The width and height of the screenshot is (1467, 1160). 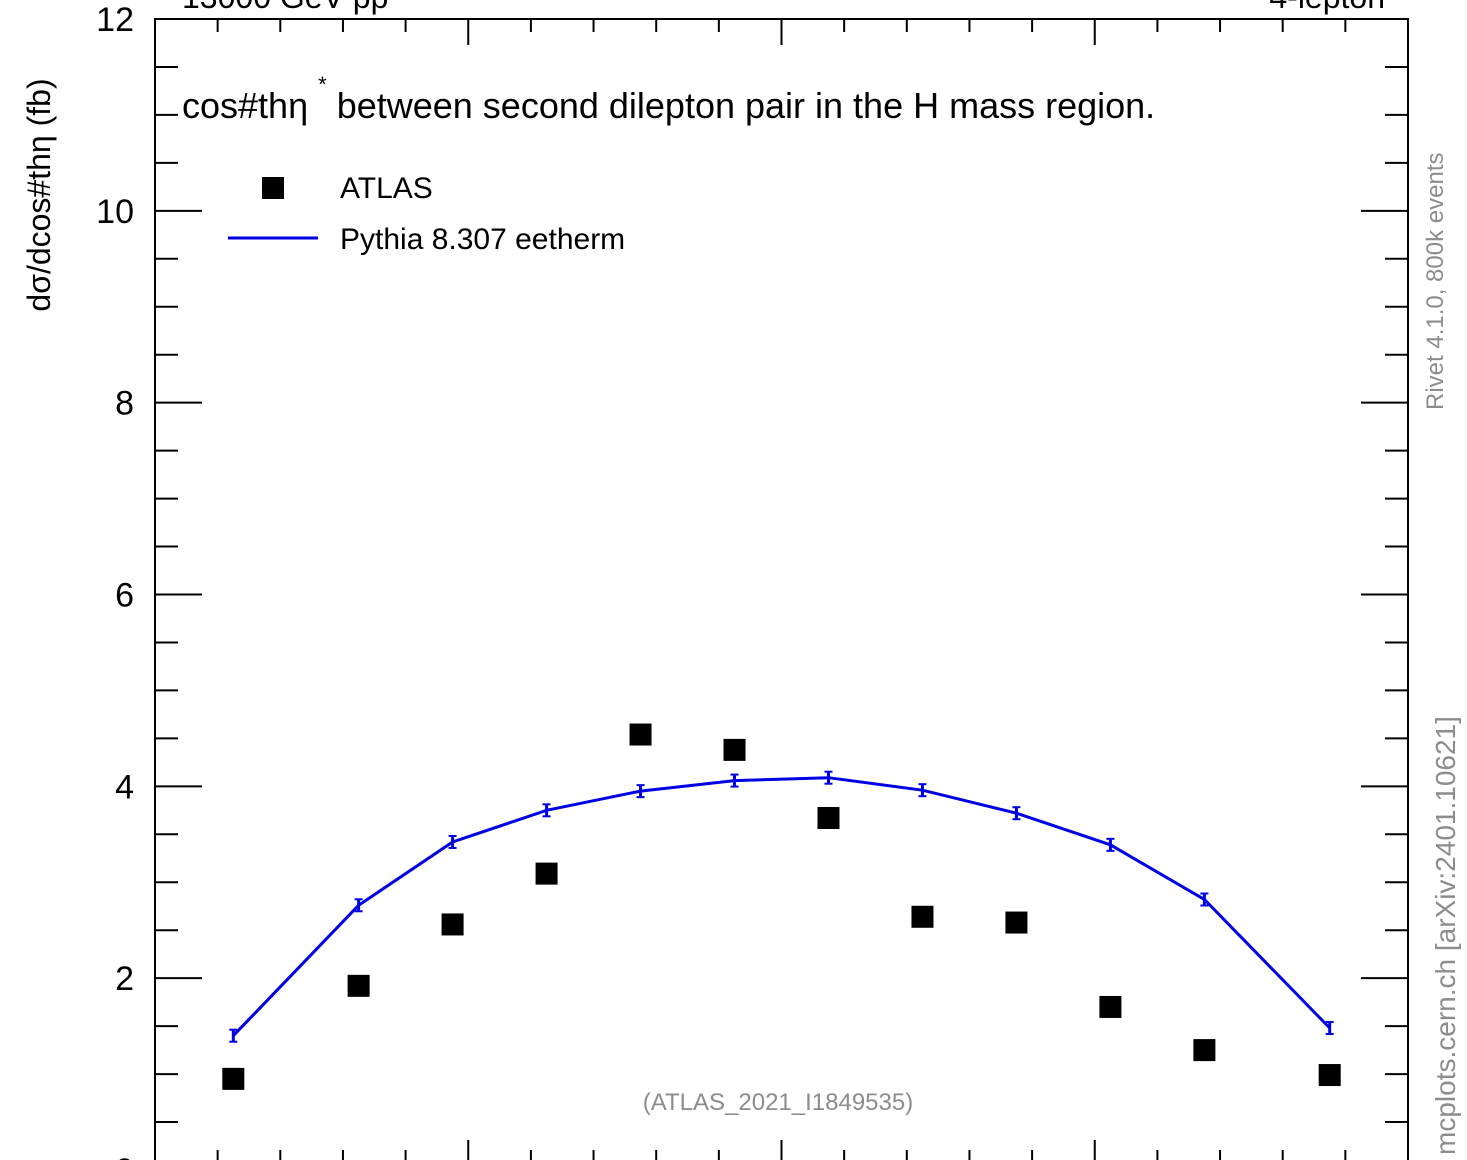 I want to click on plot-title-main: cos#thη, so click(x=245, y=105).